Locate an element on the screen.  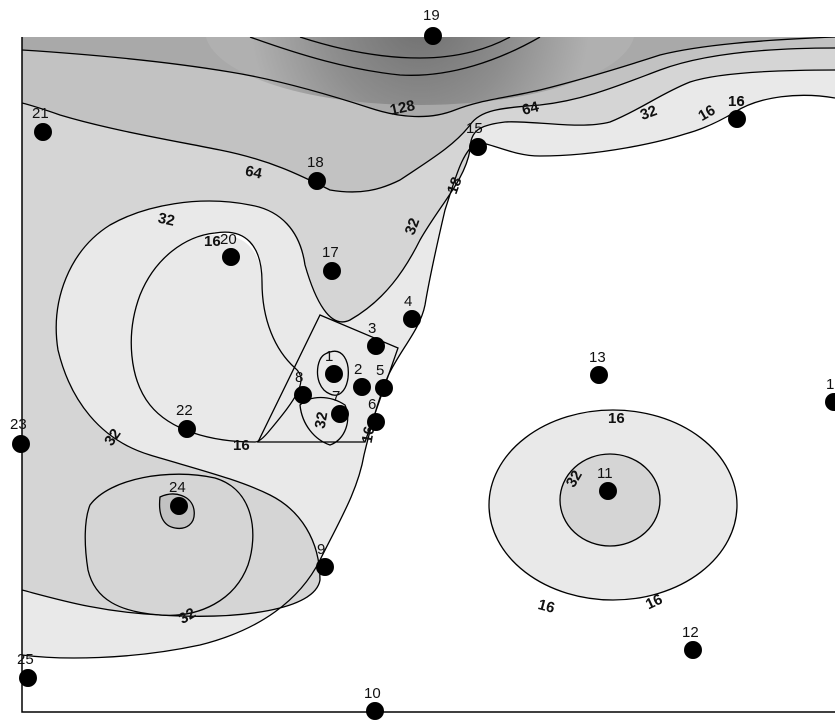
station-label: 25 is located at coordinates (25, 659).